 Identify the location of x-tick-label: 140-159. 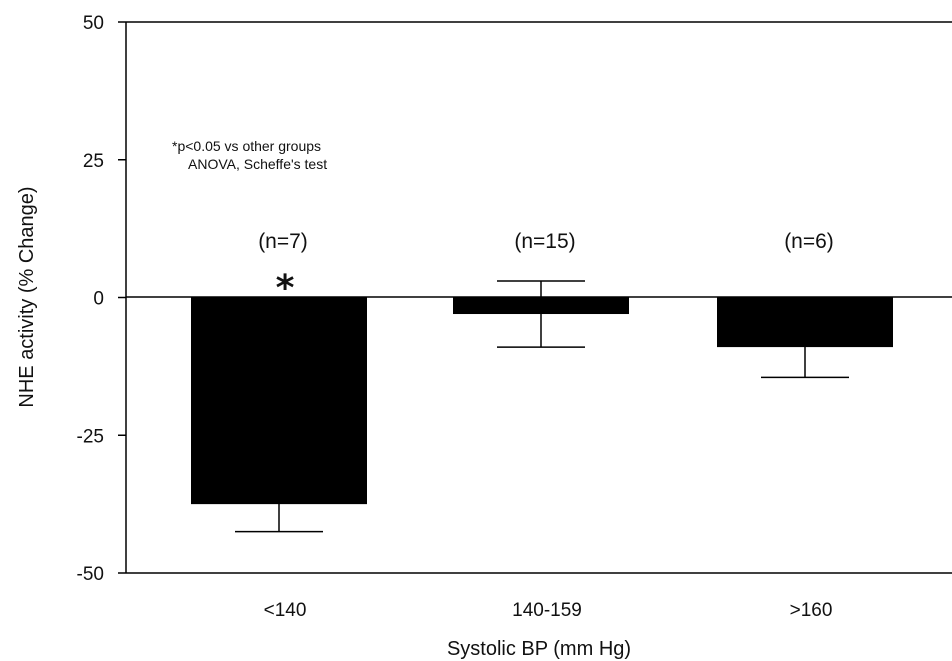
(547, 610).